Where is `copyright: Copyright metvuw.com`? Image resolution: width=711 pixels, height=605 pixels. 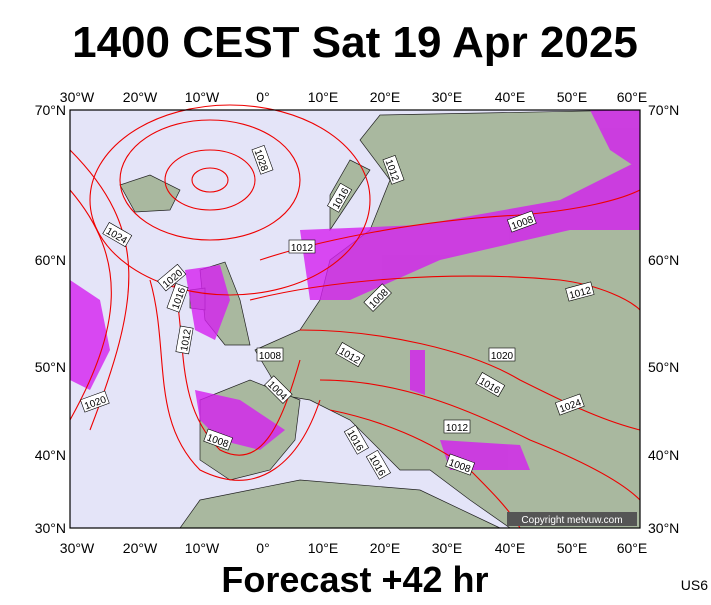
copyright: Copyright metvuw.com is located at coordinates (571, 520).